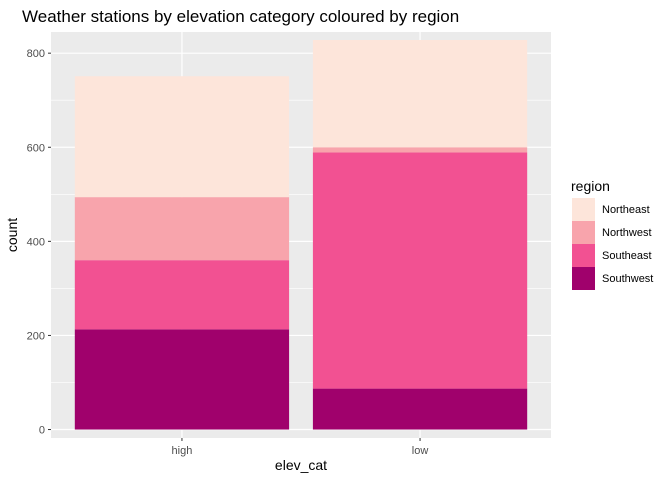  I want to click on x-tick-label: low, so click(420, 451).